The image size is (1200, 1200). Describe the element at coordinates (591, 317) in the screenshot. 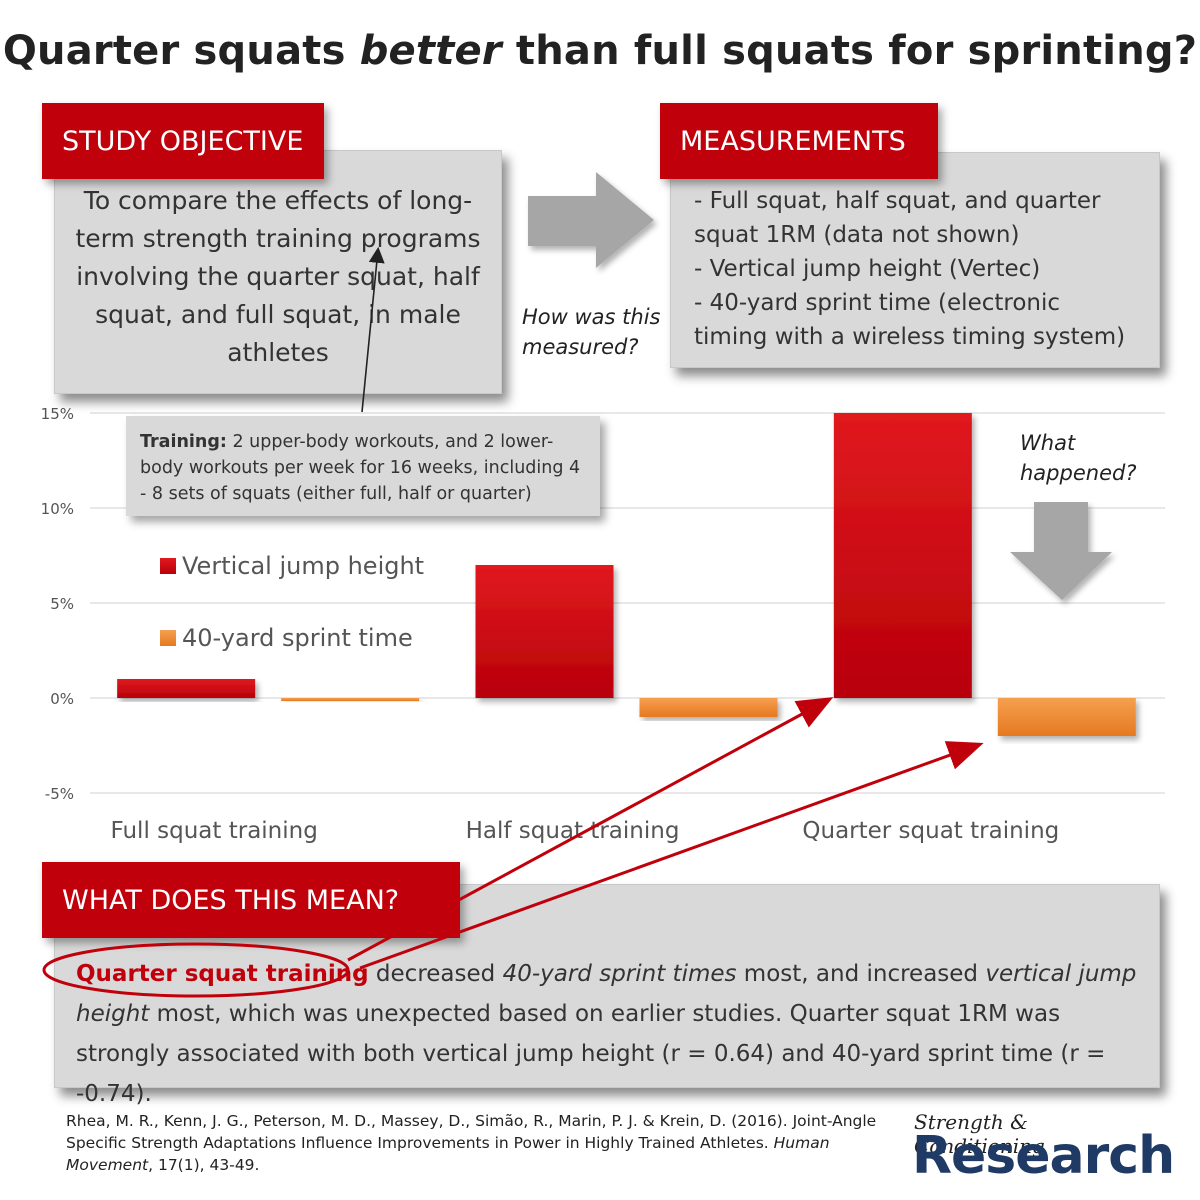

I see `how-line-1: How was this` at that location.